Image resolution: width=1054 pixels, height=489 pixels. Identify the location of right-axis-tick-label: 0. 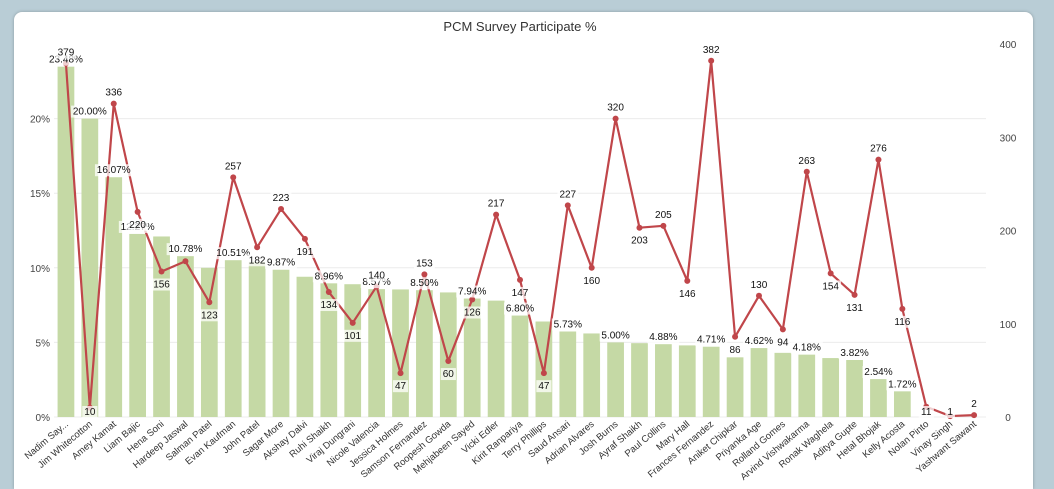
(1008, 418).